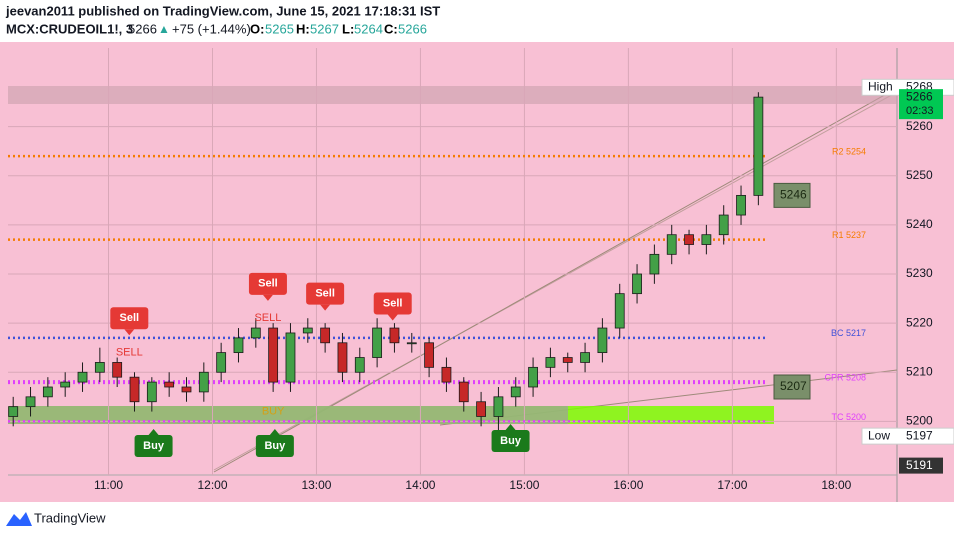 This screenshot has height=542, width=954. I want to click on level-label: R1 5237, so click(849, 235).